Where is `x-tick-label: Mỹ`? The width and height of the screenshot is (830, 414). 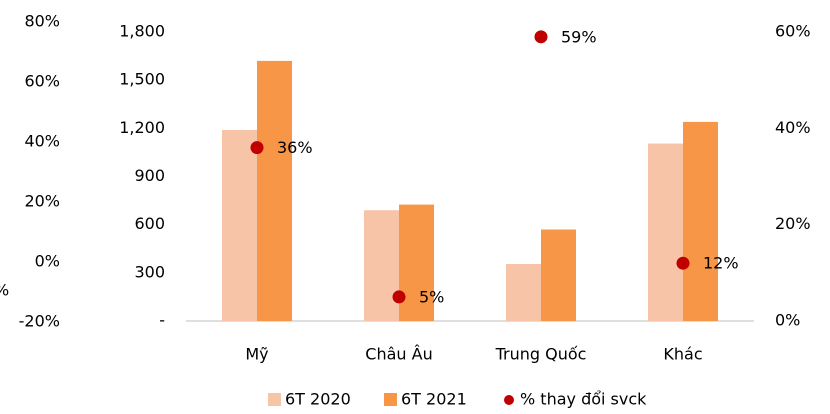
x-tick-label: Mỹ is located at coordinates (256, 354).